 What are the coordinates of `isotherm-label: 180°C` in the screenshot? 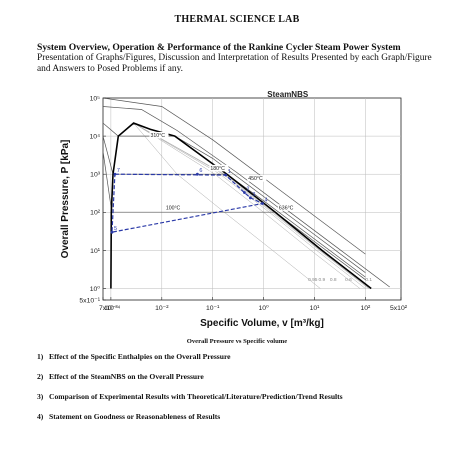 It's located at (217, 169).